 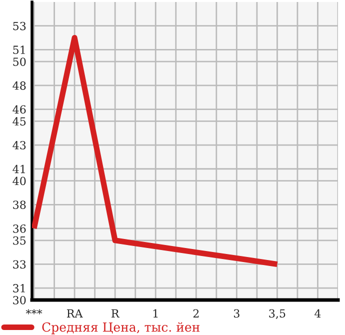 I want to click on x-tick-label: 3,5, so click(x=277, y=314).